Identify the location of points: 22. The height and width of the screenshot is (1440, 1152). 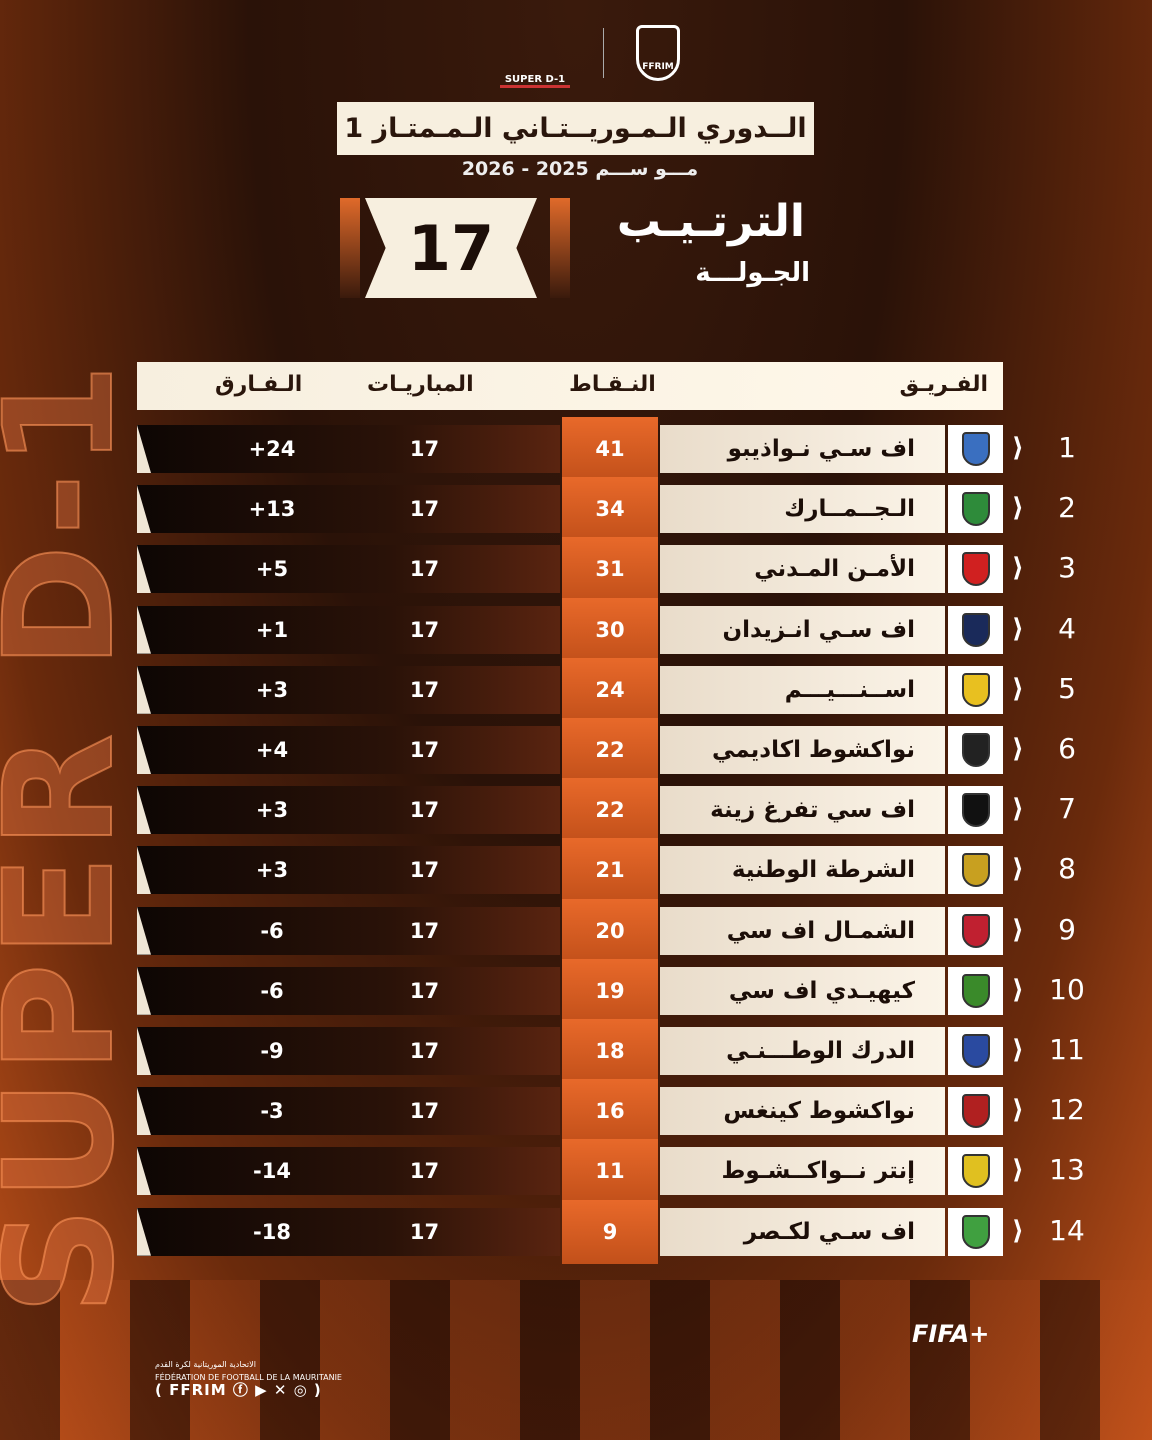
(610, 810).